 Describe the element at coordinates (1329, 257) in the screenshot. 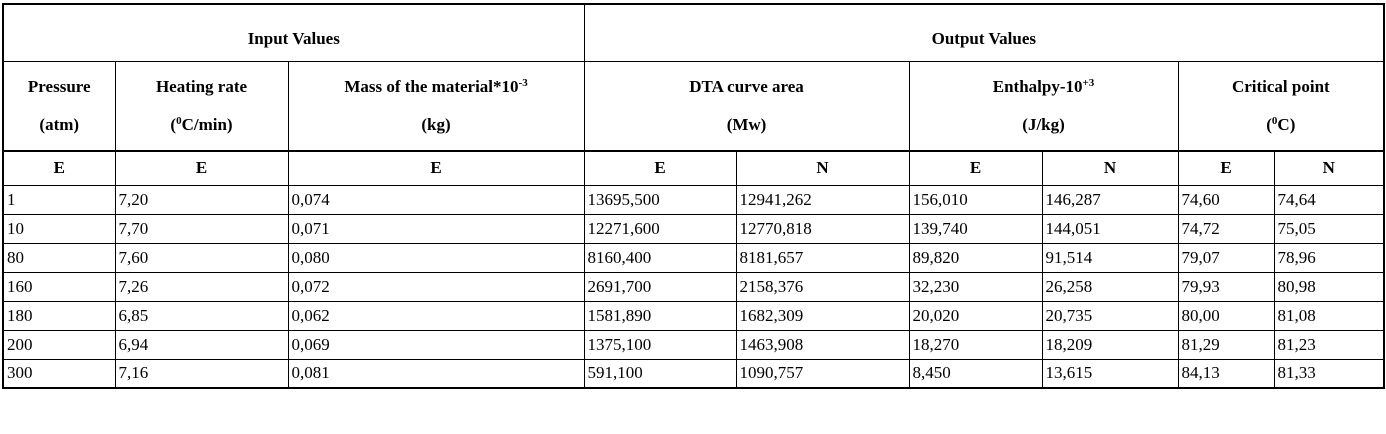

I see `table-cell: 78,96` at that location.